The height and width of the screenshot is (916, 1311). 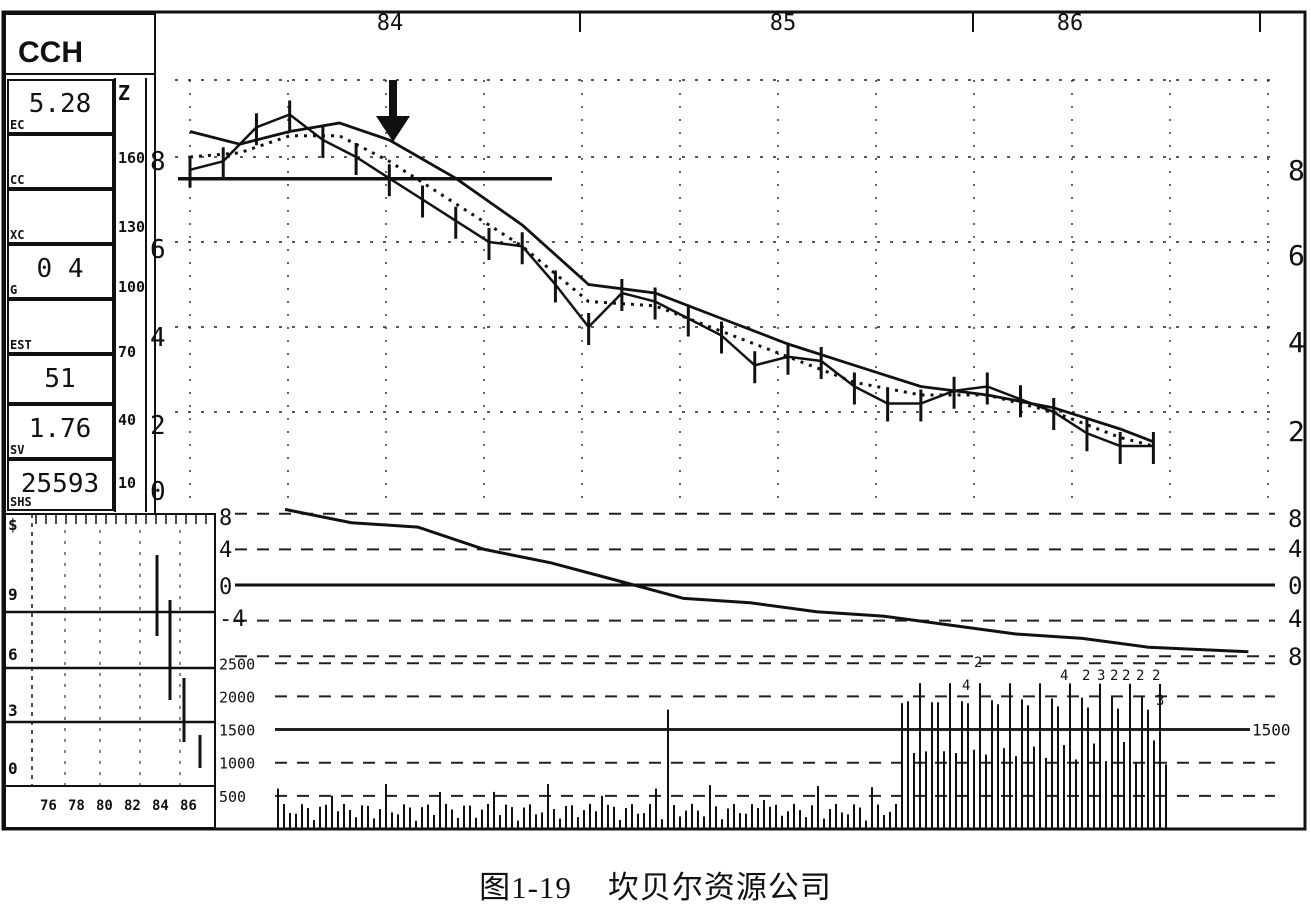 I want to click on volume-panel: 244 2 3 2 2 2 23, so click(x=775, y=742).